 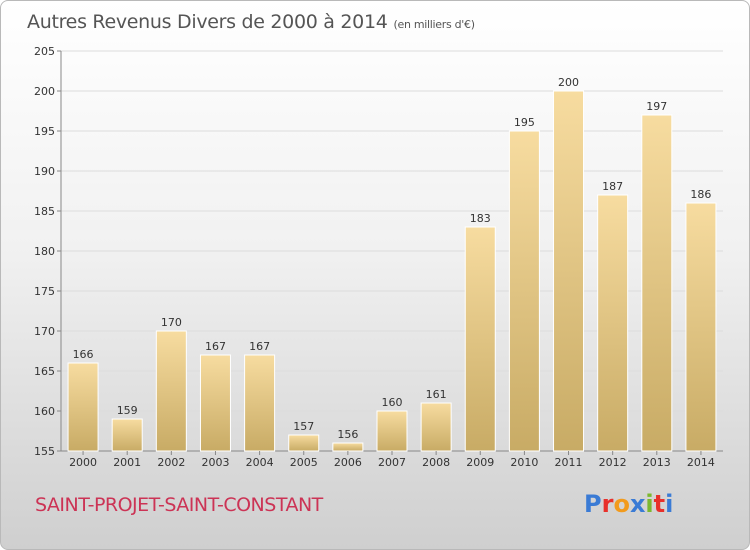 What do you see at coordinates (657, 462) in the screenshot?
I see `x-tick-label-2013: 2013` at bounding box center [657, 462].